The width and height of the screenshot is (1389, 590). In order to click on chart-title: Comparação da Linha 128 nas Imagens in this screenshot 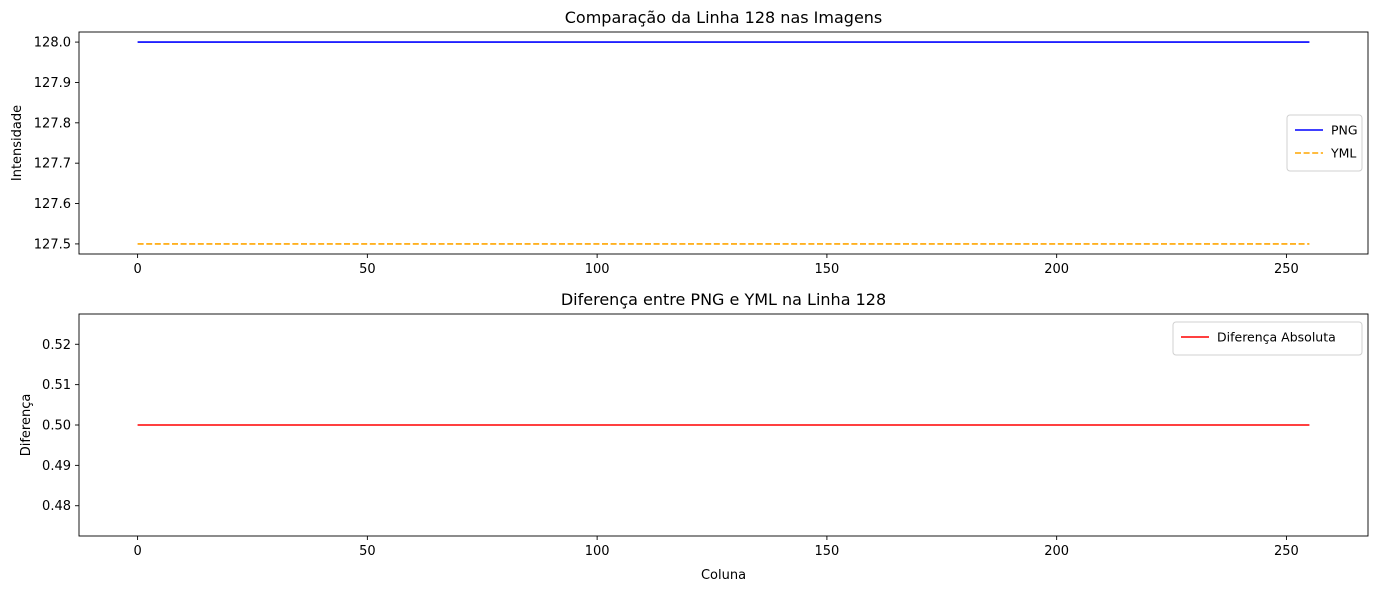, I will do `click(724, 17)`.